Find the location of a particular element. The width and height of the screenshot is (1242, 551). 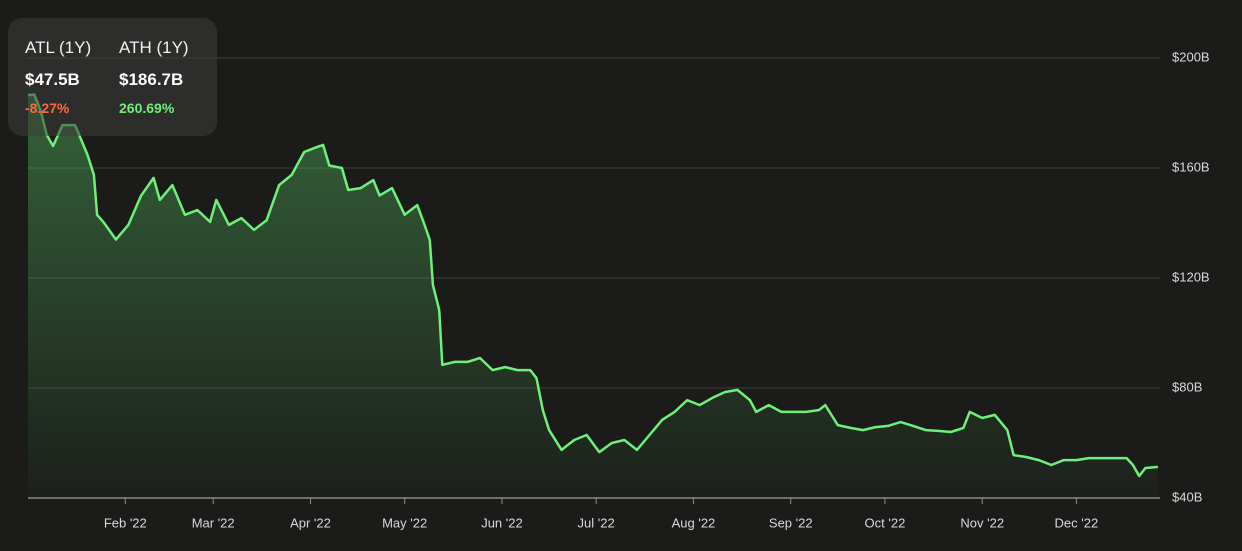

y-tick-label: $160B is located at coordinates (1191, 166).